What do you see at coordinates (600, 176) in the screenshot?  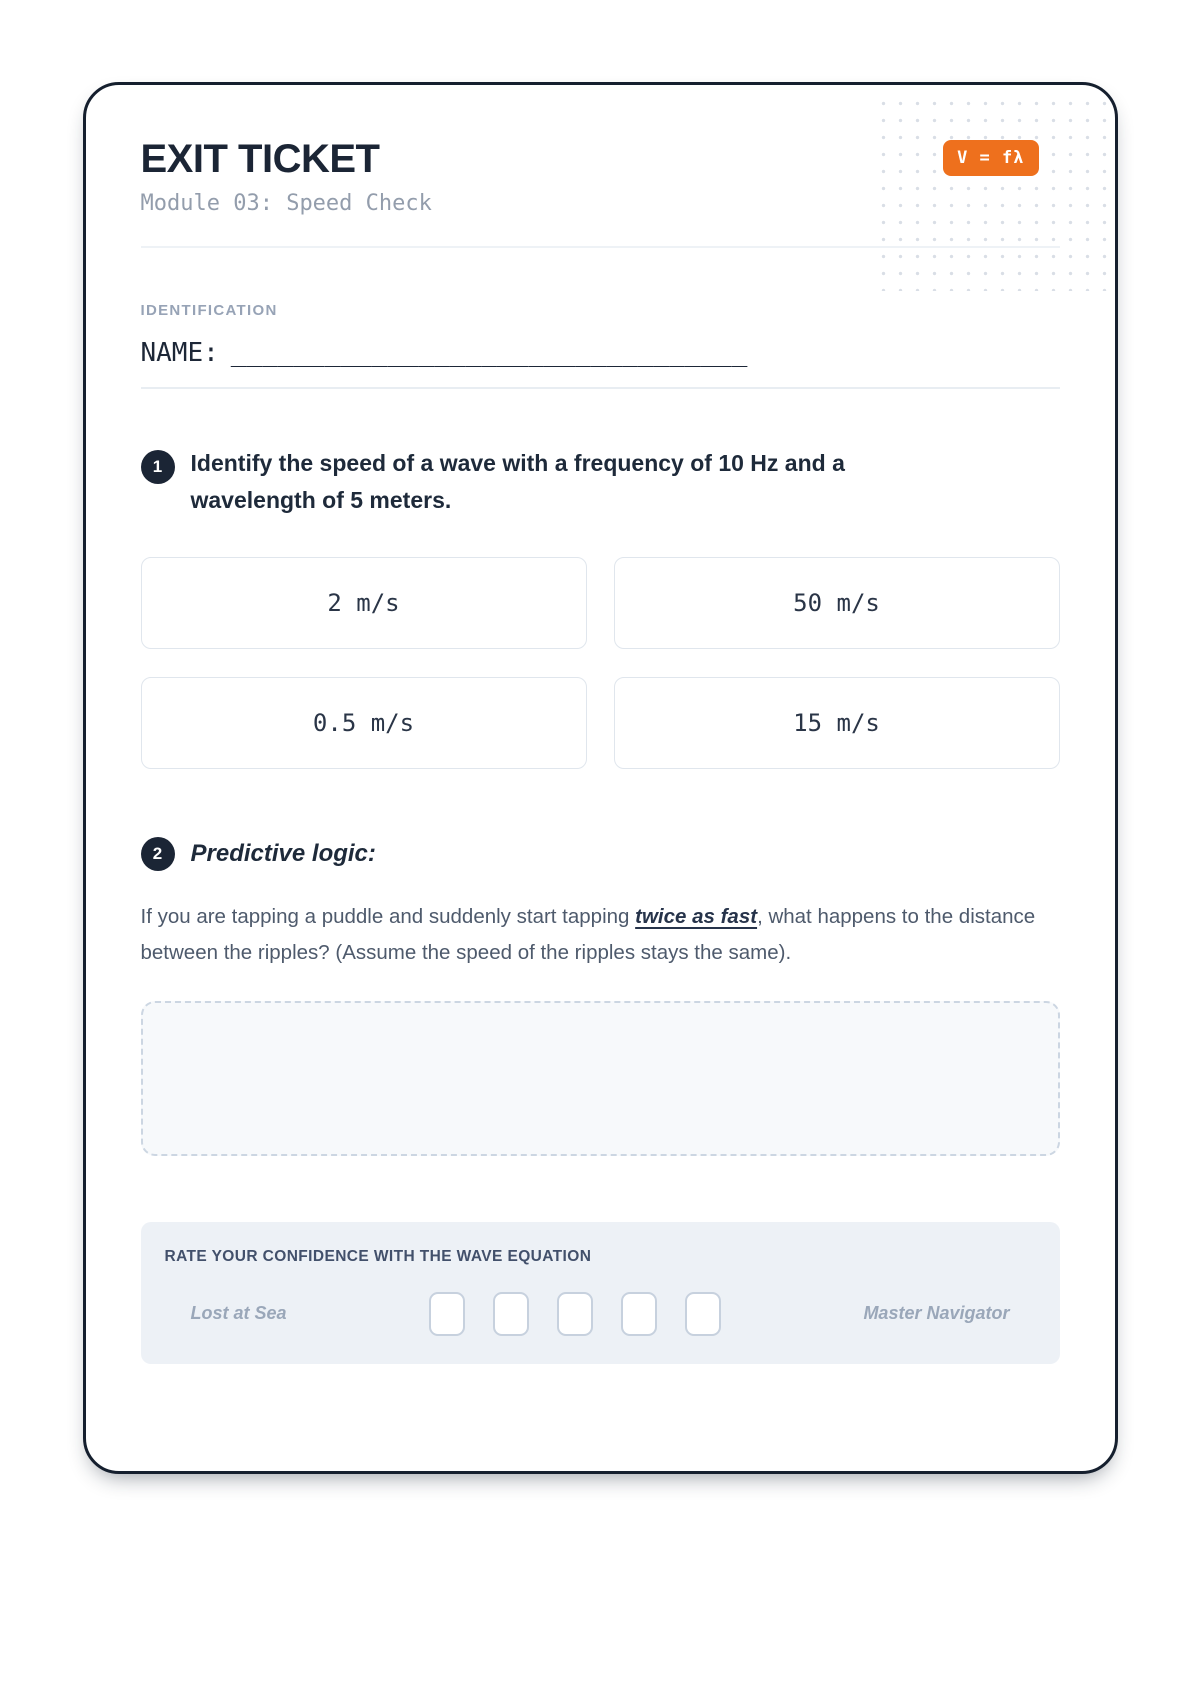 I see `header: EXIT TICKET Module 03: Speed Check` at bounding box center [600, 176].